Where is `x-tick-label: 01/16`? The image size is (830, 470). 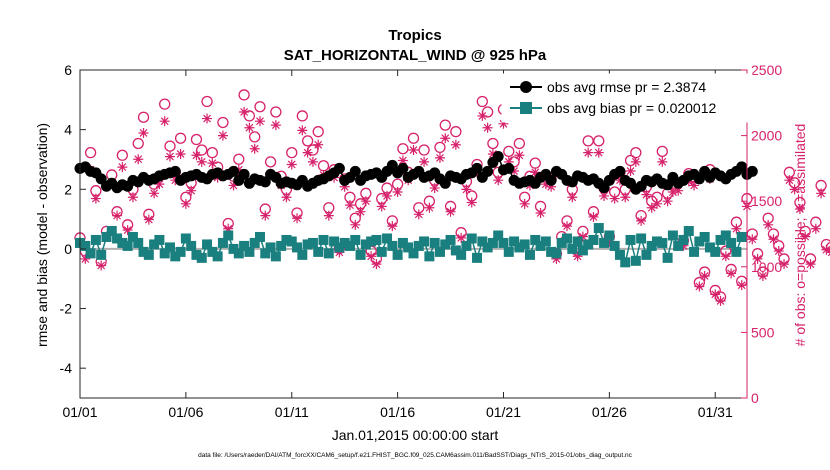 x-tick-label: 01/16 is located at coordinates (397, 412).